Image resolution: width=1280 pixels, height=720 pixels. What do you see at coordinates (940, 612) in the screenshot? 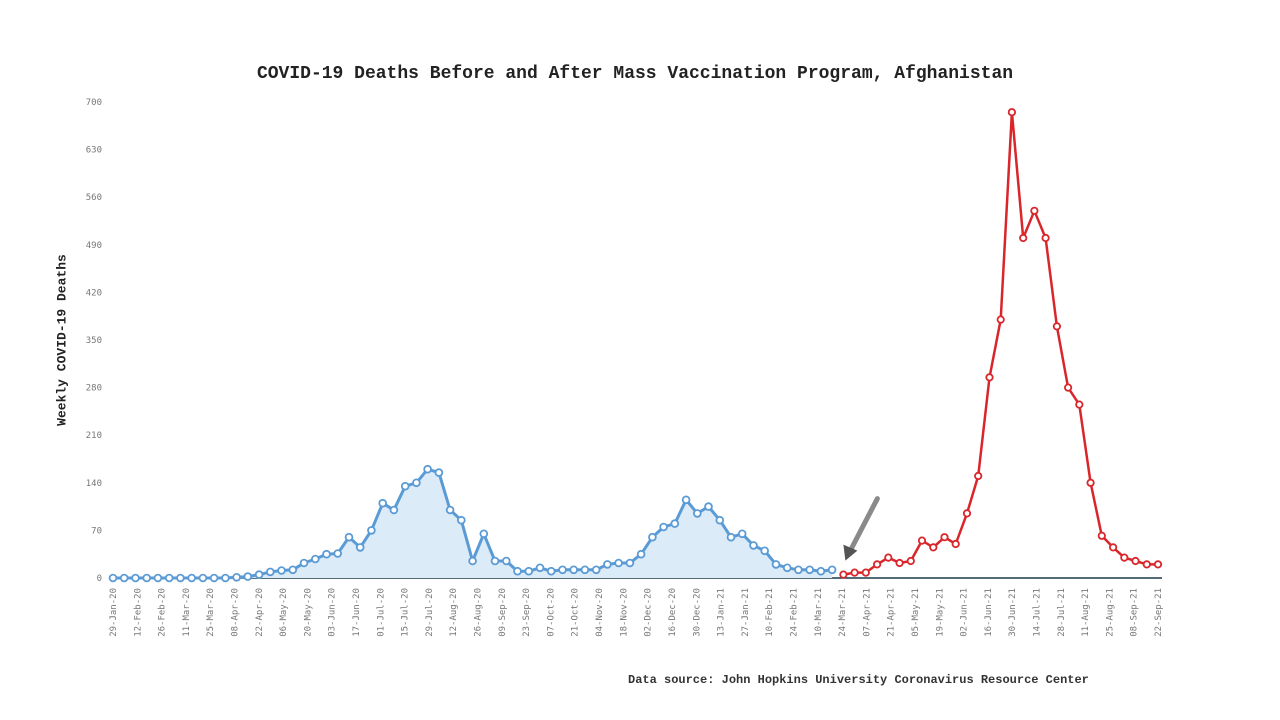
I see `x-tick-label: 19-May-21` at bounding box center [940, 612].